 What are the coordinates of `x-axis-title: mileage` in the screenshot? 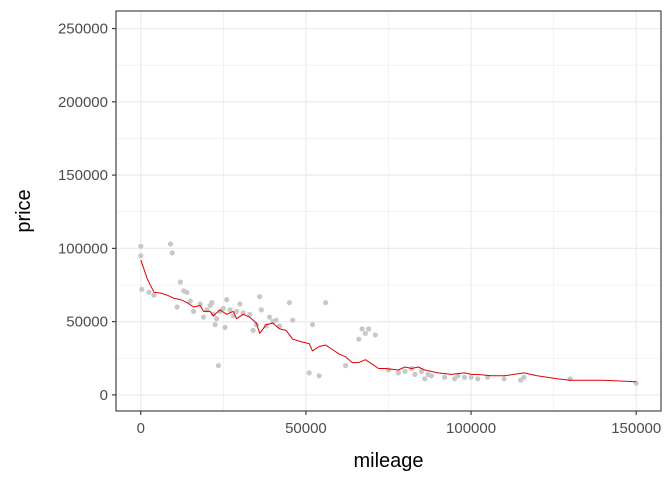 It's located at (388, 461).